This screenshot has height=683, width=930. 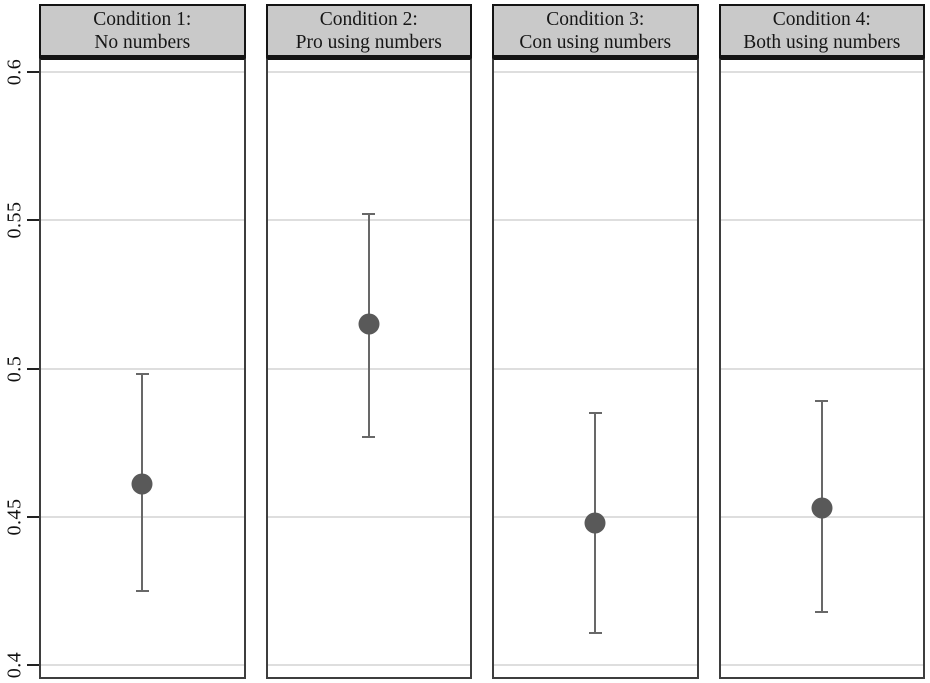 What do you see at coordinates (14, 665) in the screenshot?
I see `y-tick-label: 0.4` at bounding box center [14, 665].